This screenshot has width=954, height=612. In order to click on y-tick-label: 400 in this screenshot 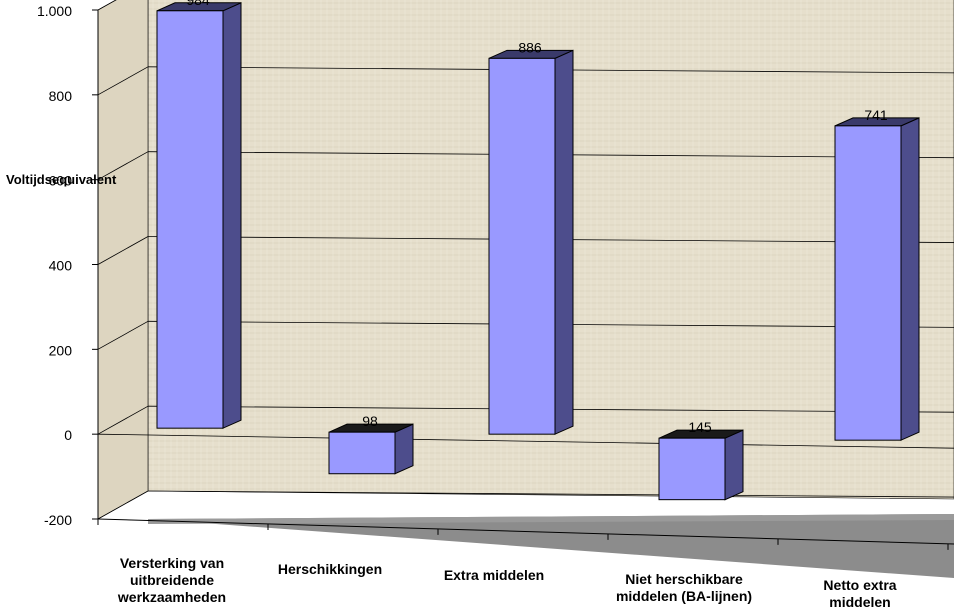, I will do `click(61, 266)`.